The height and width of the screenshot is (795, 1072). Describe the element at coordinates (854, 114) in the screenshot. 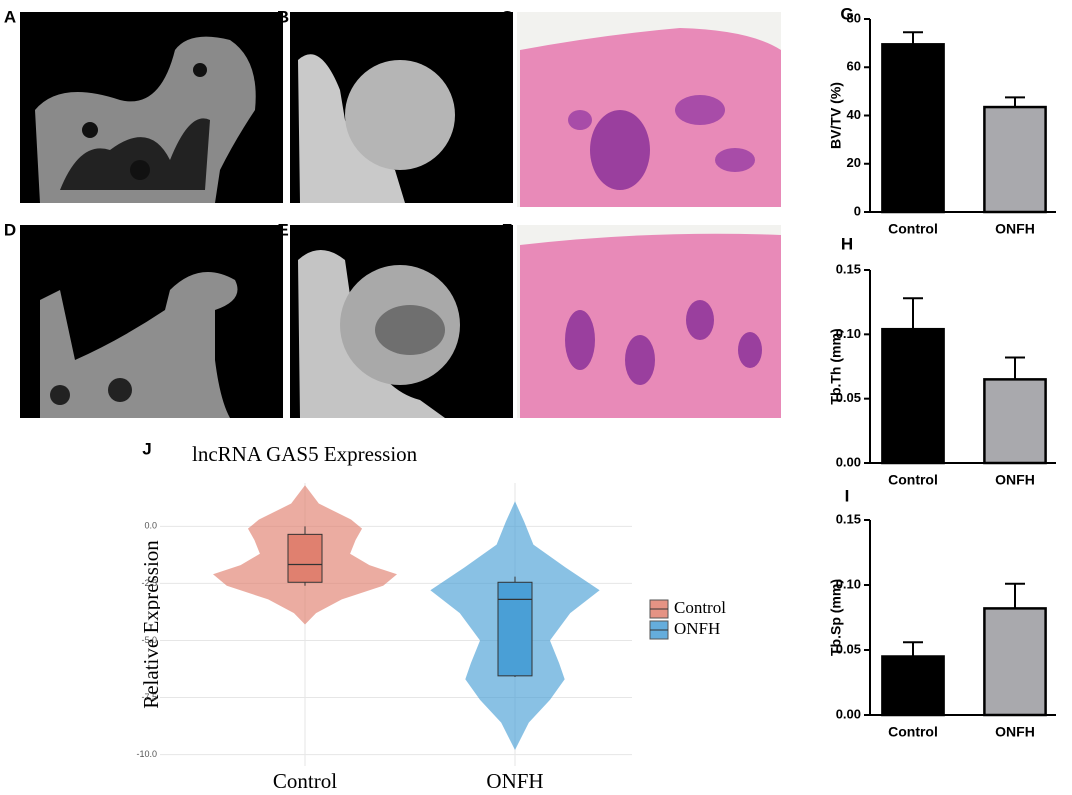

I see `y-tick-label: 40` at that location.